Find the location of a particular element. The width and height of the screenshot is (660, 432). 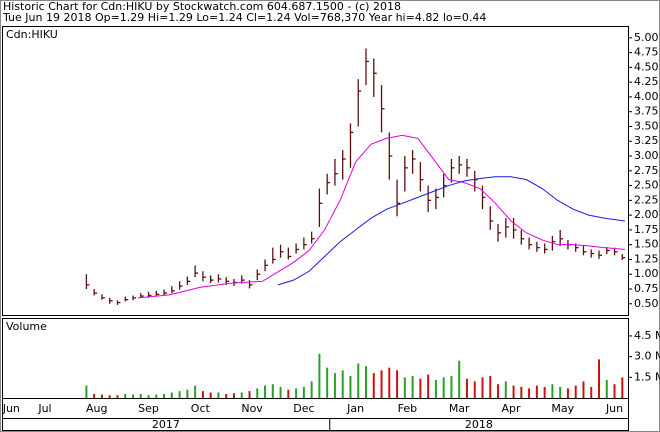

x-axis-panel is located at coordinates (315, 414).